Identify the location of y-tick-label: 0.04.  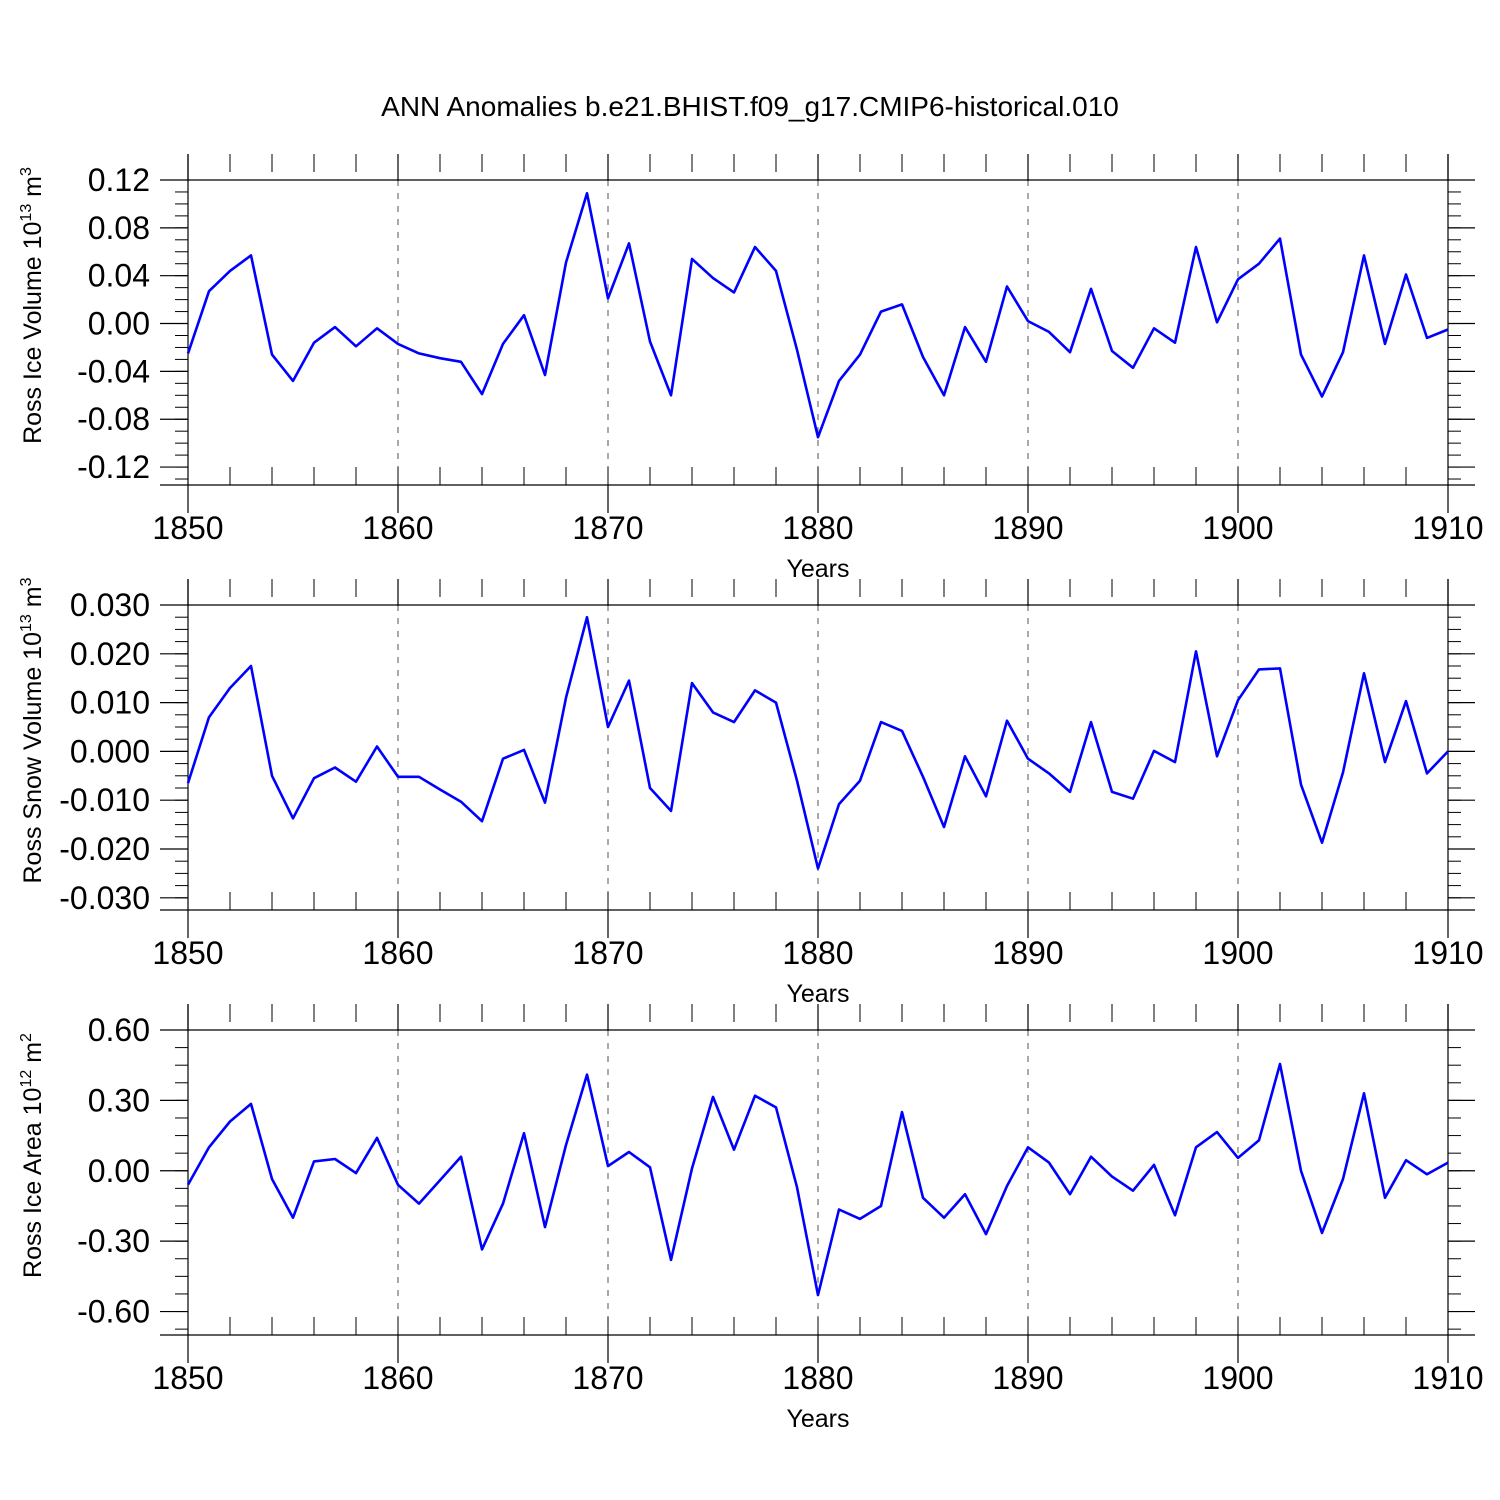
(119, 276).